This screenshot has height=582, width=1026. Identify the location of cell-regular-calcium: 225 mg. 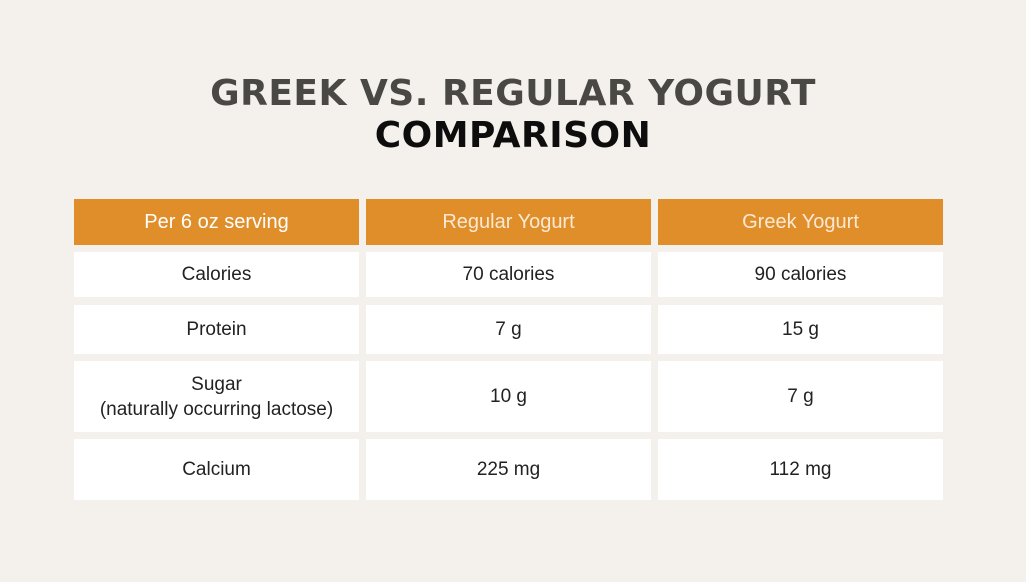
(508, 469).